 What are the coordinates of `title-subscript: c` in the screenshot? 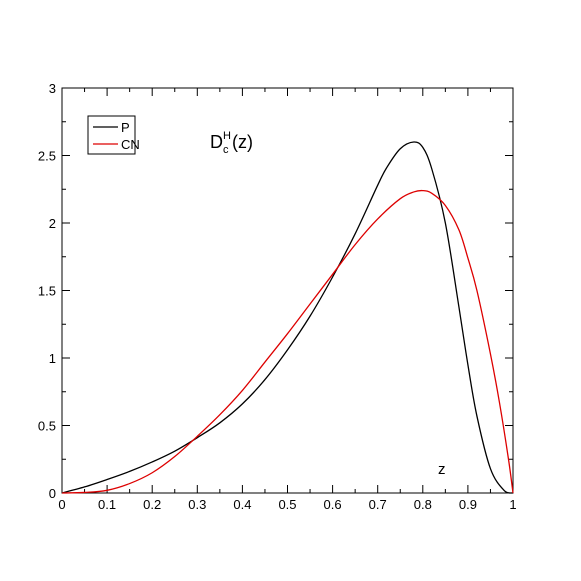 It's located at (226, 150).